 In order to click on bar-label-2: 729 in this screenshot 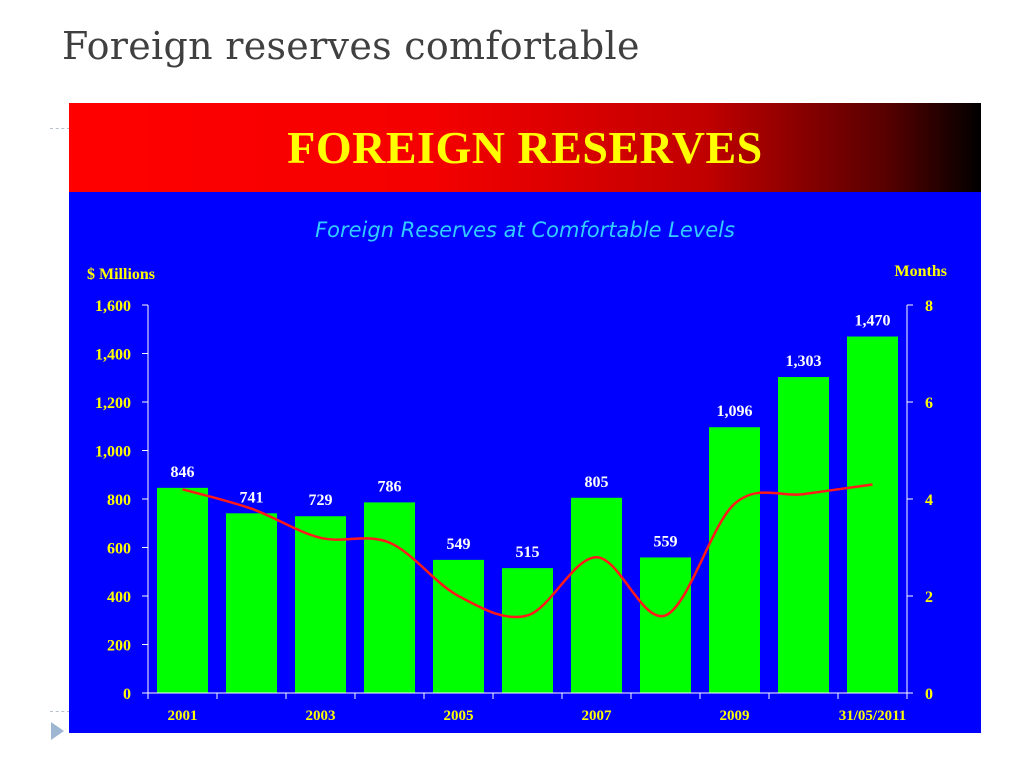, I will do `click(321, 500)`.